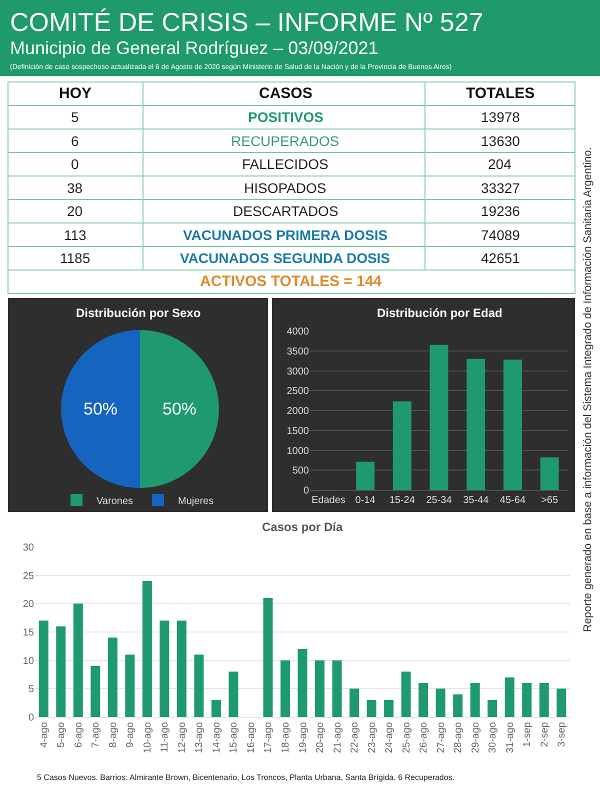 This screenshot has width=600, height=800. What do you see at coordinates (500, 93) in the screenshot?
I see `text: TOTALES` at bounding box center [500, 93].